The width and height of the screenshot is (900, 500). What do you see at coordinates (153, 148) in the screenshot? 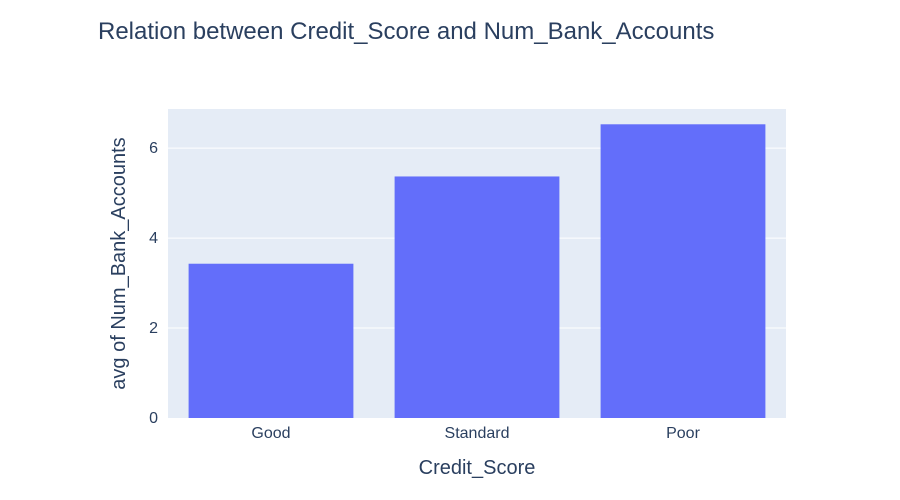
I see `y-tick-label: 6` at bounding box center [153, 148].